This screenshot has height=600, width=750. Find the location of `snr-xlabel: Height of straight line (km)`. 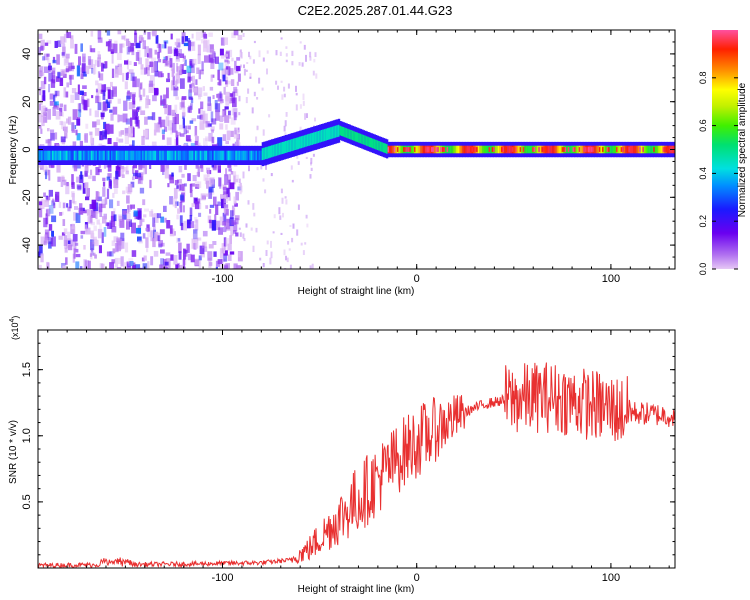

snr-xlabel: Height of straight line (km) is located at coordinates (356, 589).